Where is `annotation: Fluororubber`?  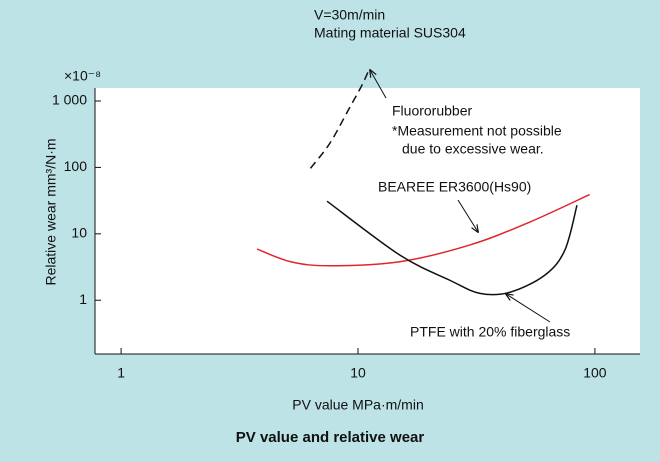
annotation: Fluororubber is located at coordinates (432, 111).